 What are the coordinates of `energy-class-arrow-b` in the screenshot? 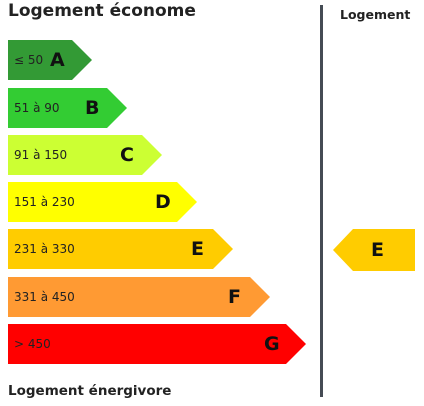 It's located at (67, 108).